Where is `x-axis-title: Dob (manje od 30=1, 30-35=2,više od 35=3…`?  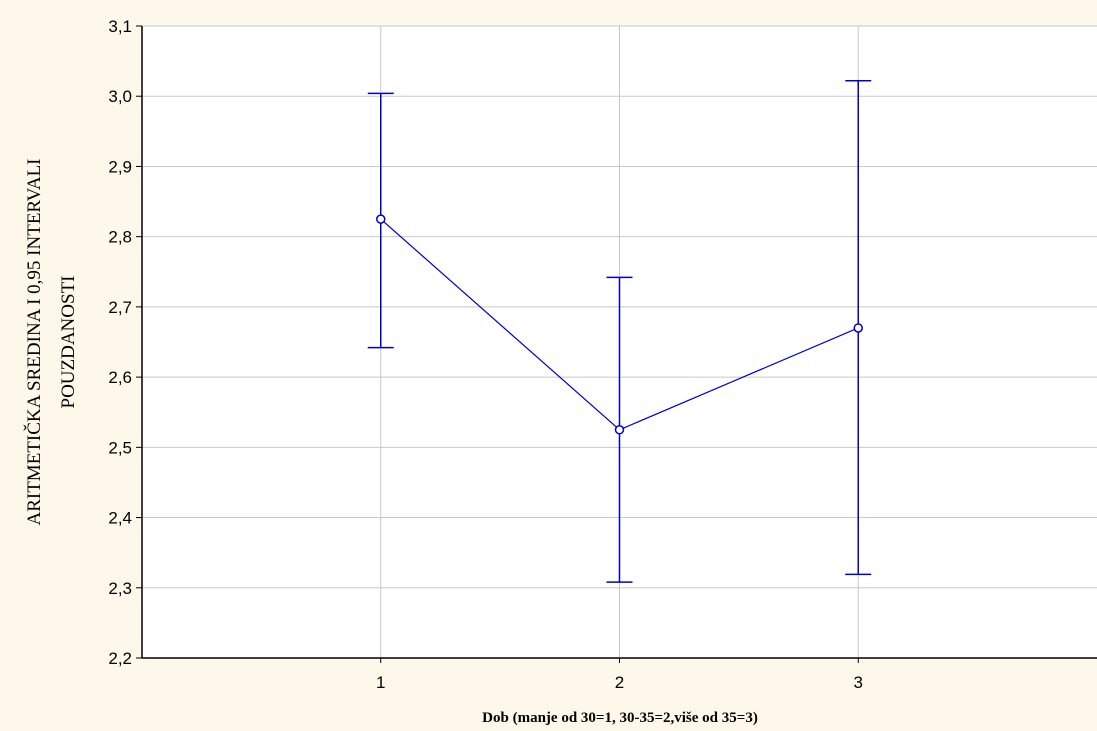 x-axis-title: Dob (manje od 30=1, 30-35=2,više od 35=3… is located at coordinates (620, 718).